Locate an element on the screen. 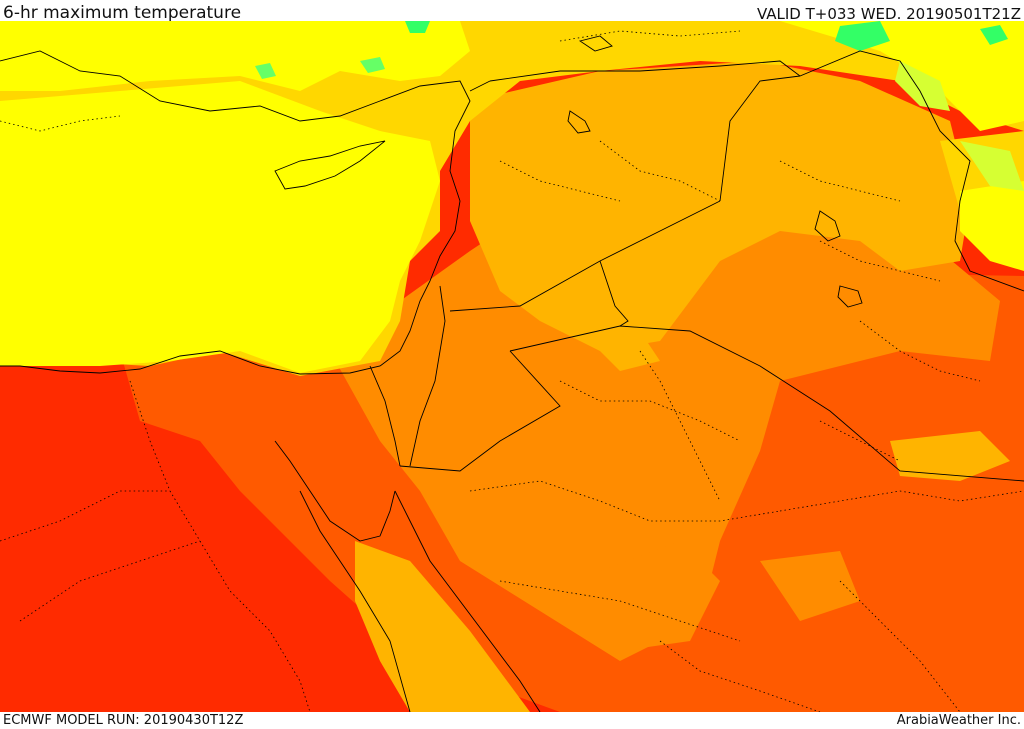 The height and width of the screenshot is (729, 1024). field-yellow-northeast is located at coordinates (902, 76).